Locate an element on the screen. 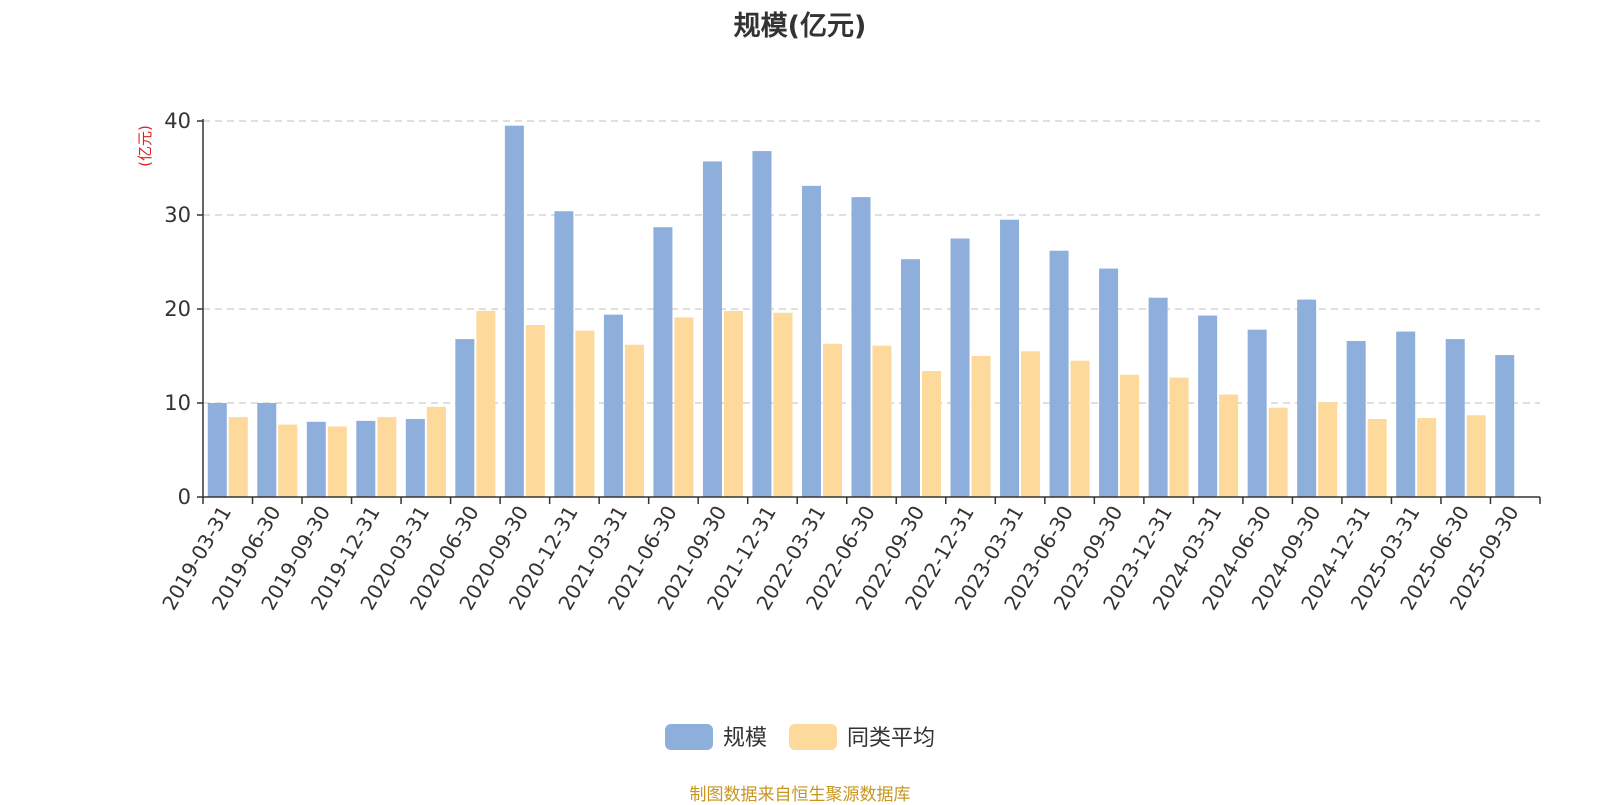 Image resolution: width=1600 pixels, height=805 pixels. y-tick-label: 0 is located at coordinates (184, 497).